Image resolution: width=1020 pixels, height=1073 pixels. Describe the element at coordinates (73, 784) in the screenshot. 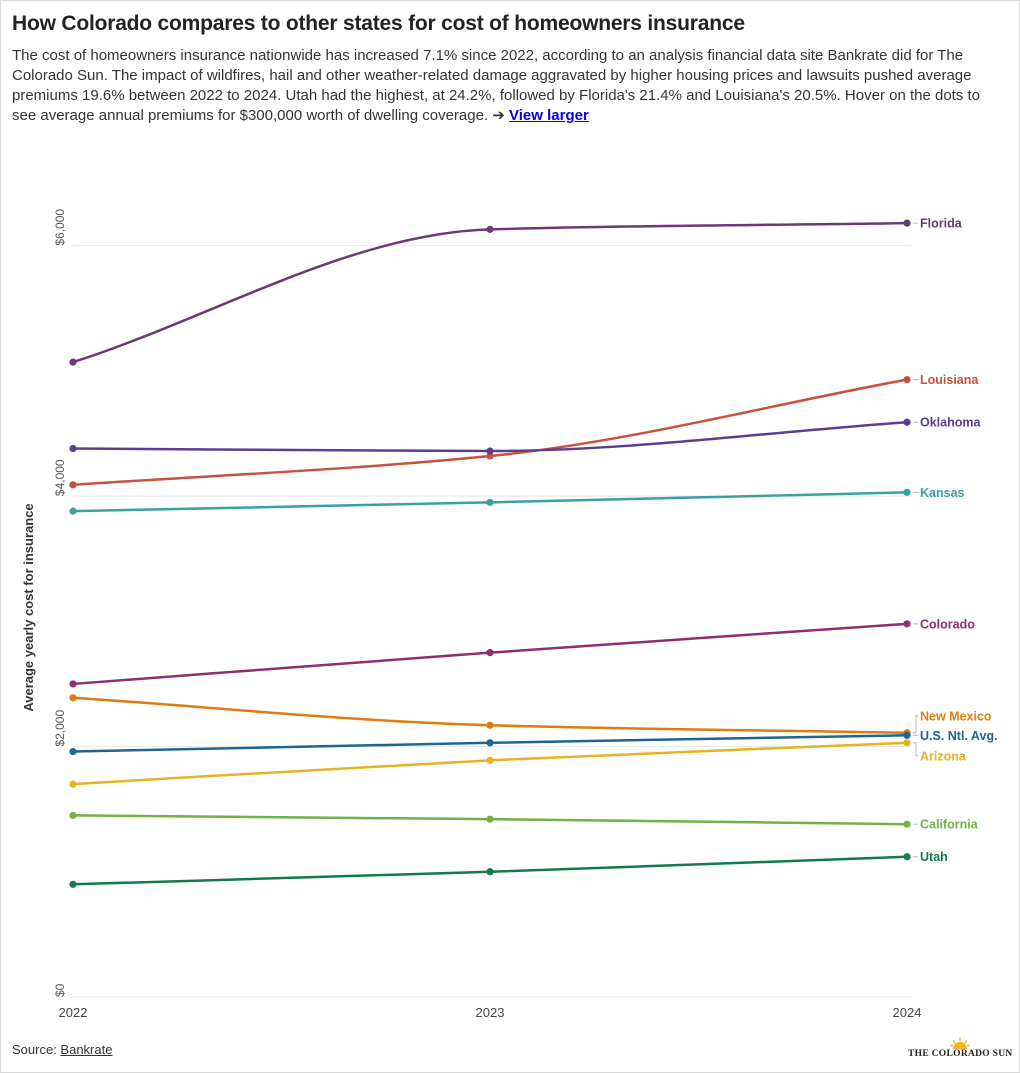

I see `data-point-arizona: Arizona 2022: $1,700` at that location.